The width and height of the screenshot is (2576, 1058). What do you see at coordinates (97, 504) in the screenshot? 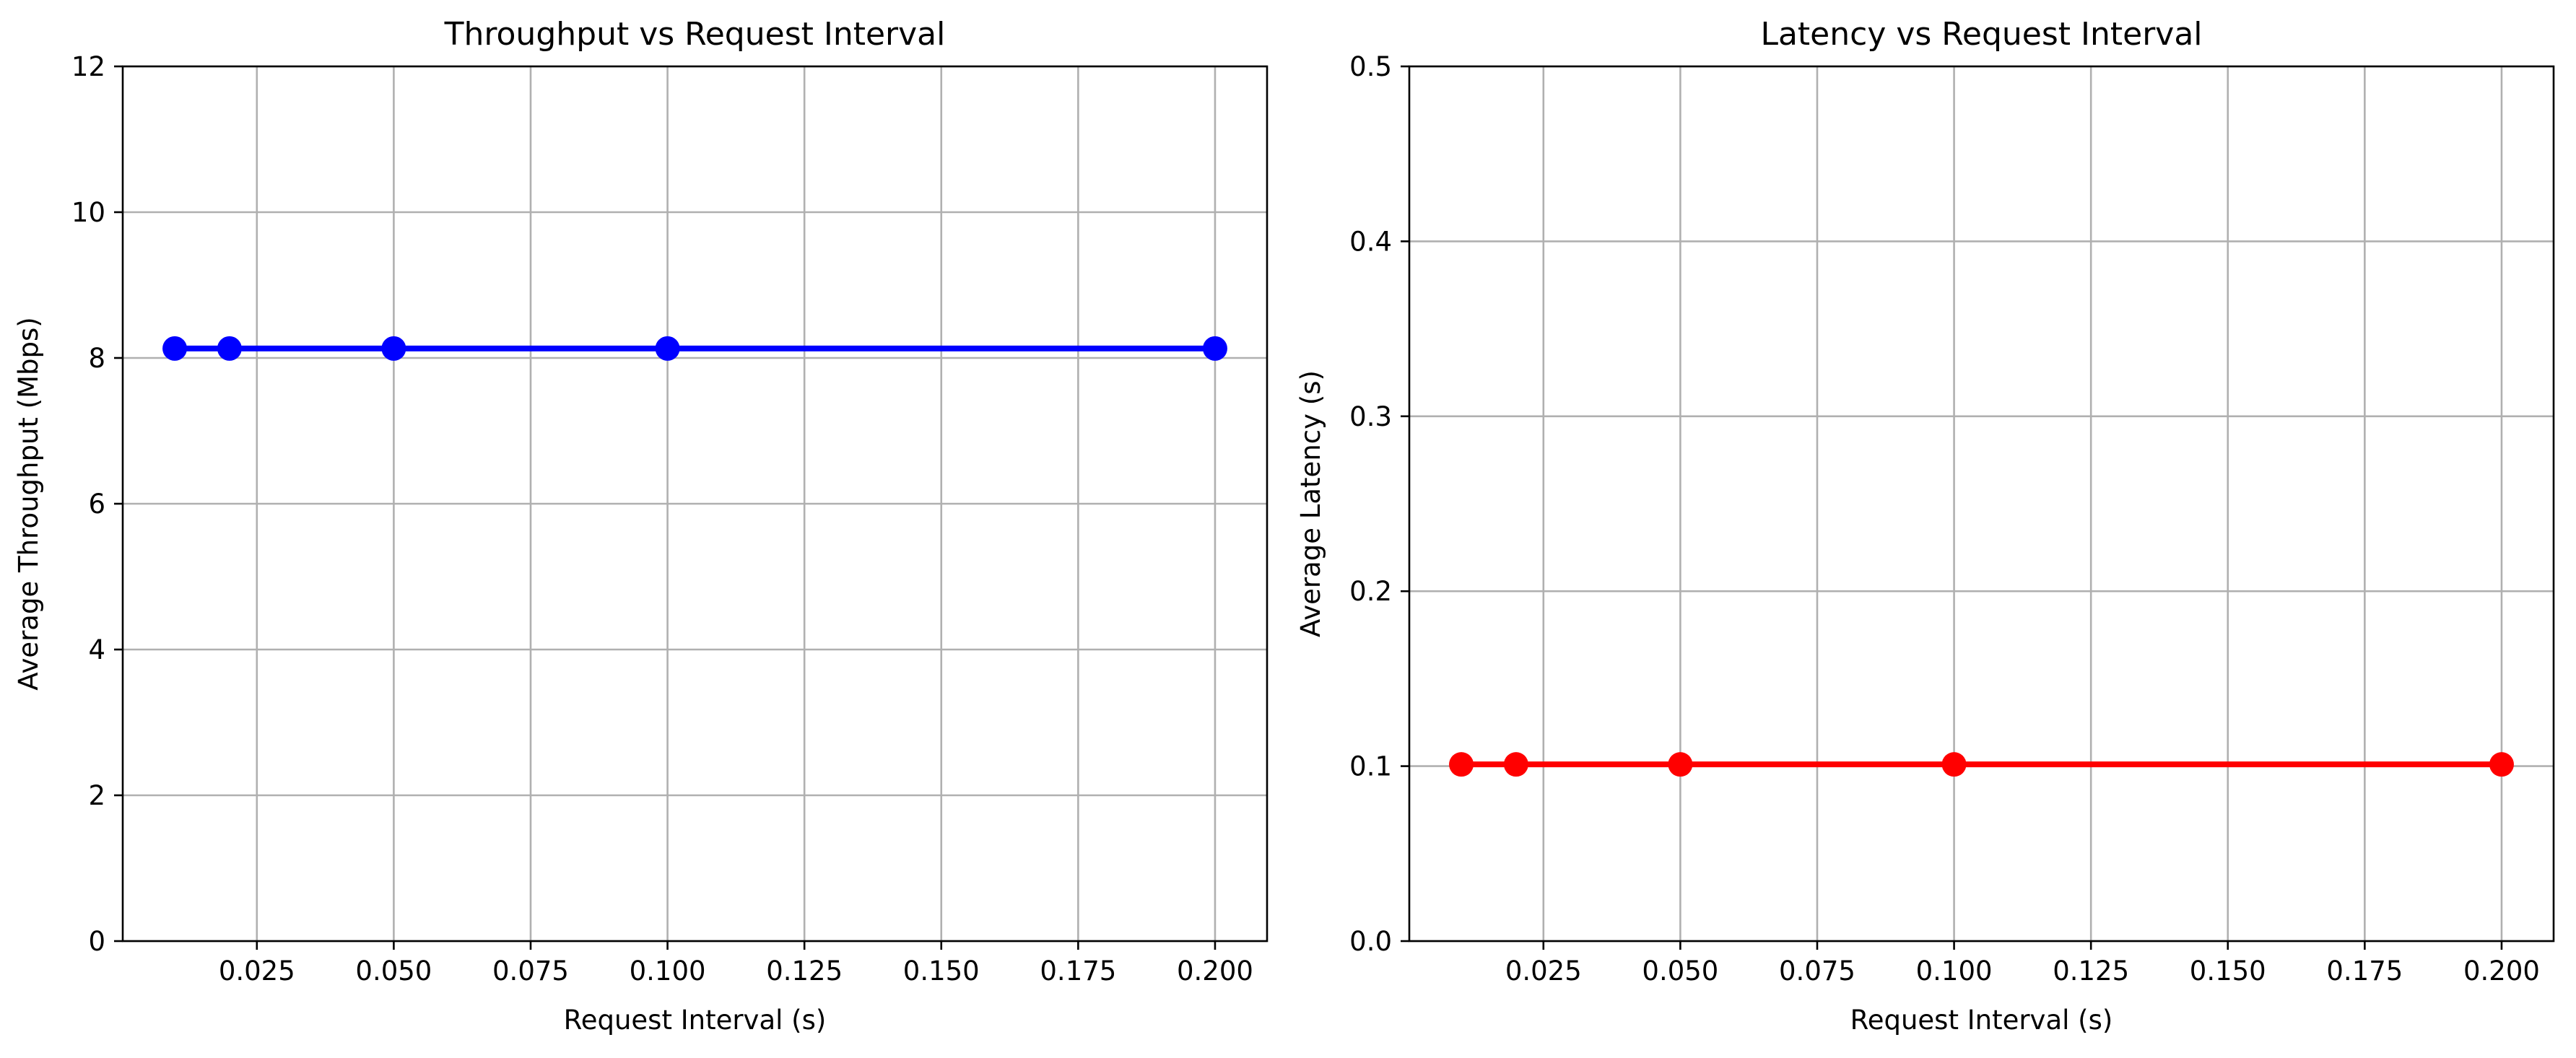
I see `throughput-y-tick-label: 6` at bounding box center [97, 504].